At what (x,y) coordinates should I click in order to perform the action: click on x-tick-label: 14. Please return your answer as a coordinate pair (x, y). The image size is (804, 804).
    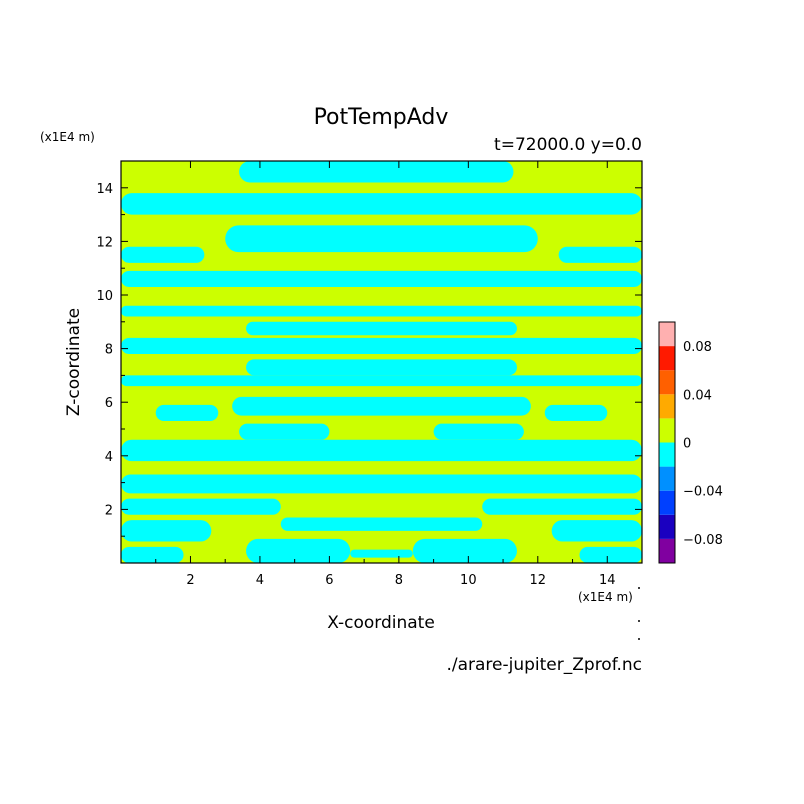
    Looking at the image, I should click on (607, 580).